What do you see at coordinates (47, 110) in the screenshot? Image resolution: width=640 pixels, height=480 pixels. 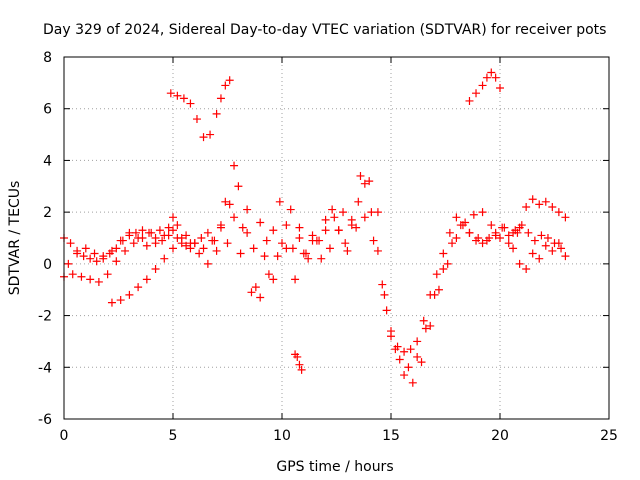 I see `y-tick-label: 6` at bounding box center [47, 110].